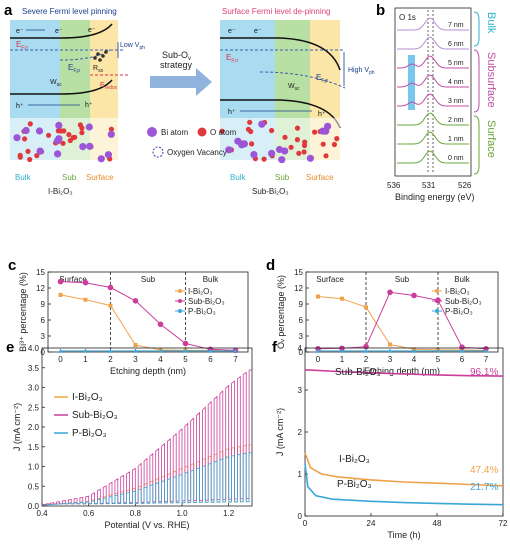  Describe the element at coordinates (229, 513) in the screenshot. I see `x-tick-4: 1.2` at that location.